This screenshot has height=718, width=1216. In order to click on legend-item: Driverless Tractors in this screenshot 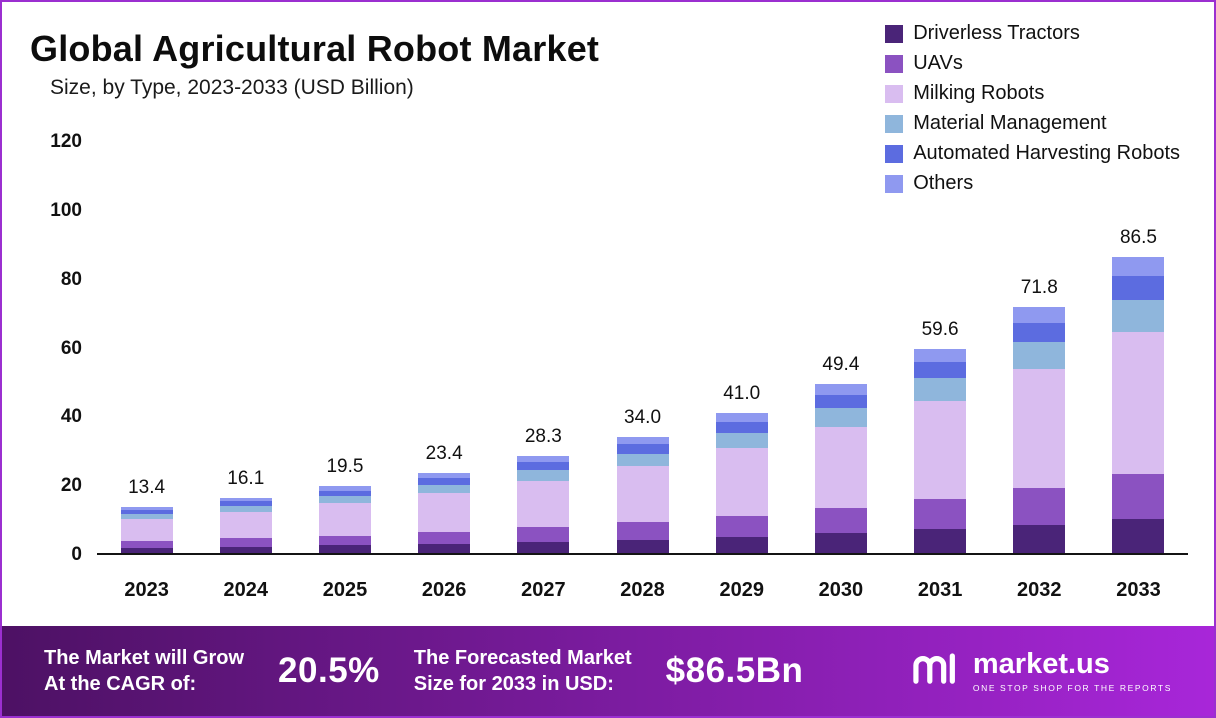, I will do `click(1032, 33)`.